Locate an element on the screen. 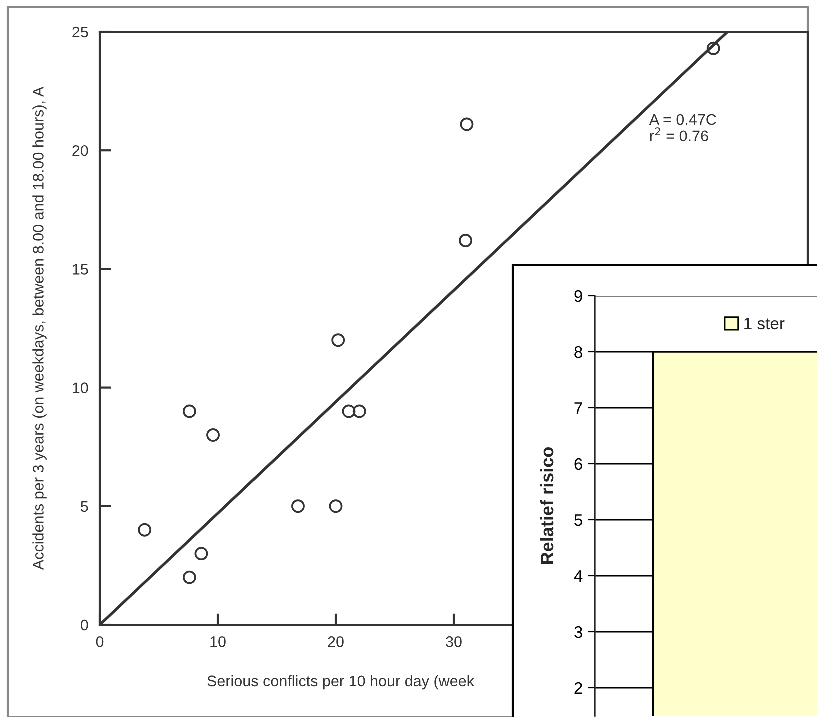 The image size is (817, 717). y-tick-label: 3 is located at coordinates (578, 632).